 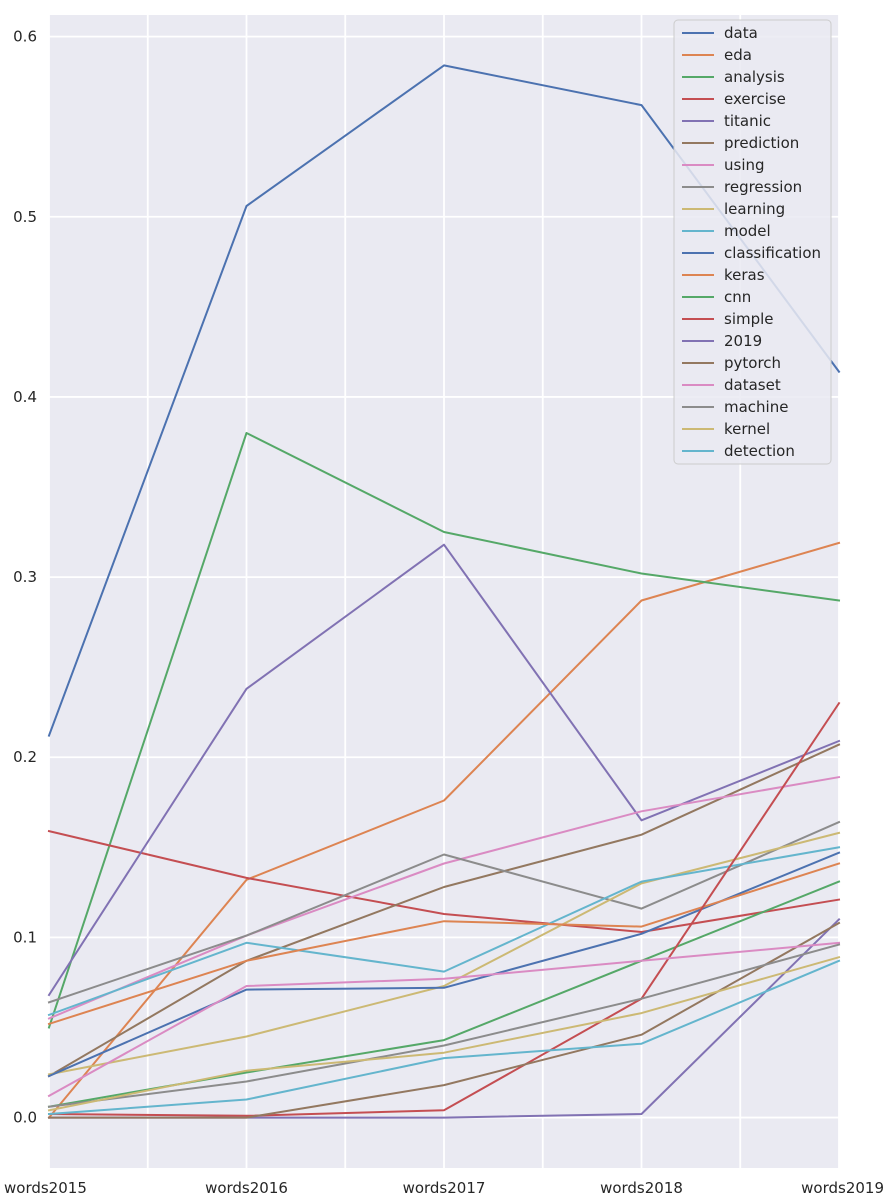 What do you see at coordinates (743, 341) in the screenshot?
I see `legend-label: 2019` at bounding box center [743, 341].